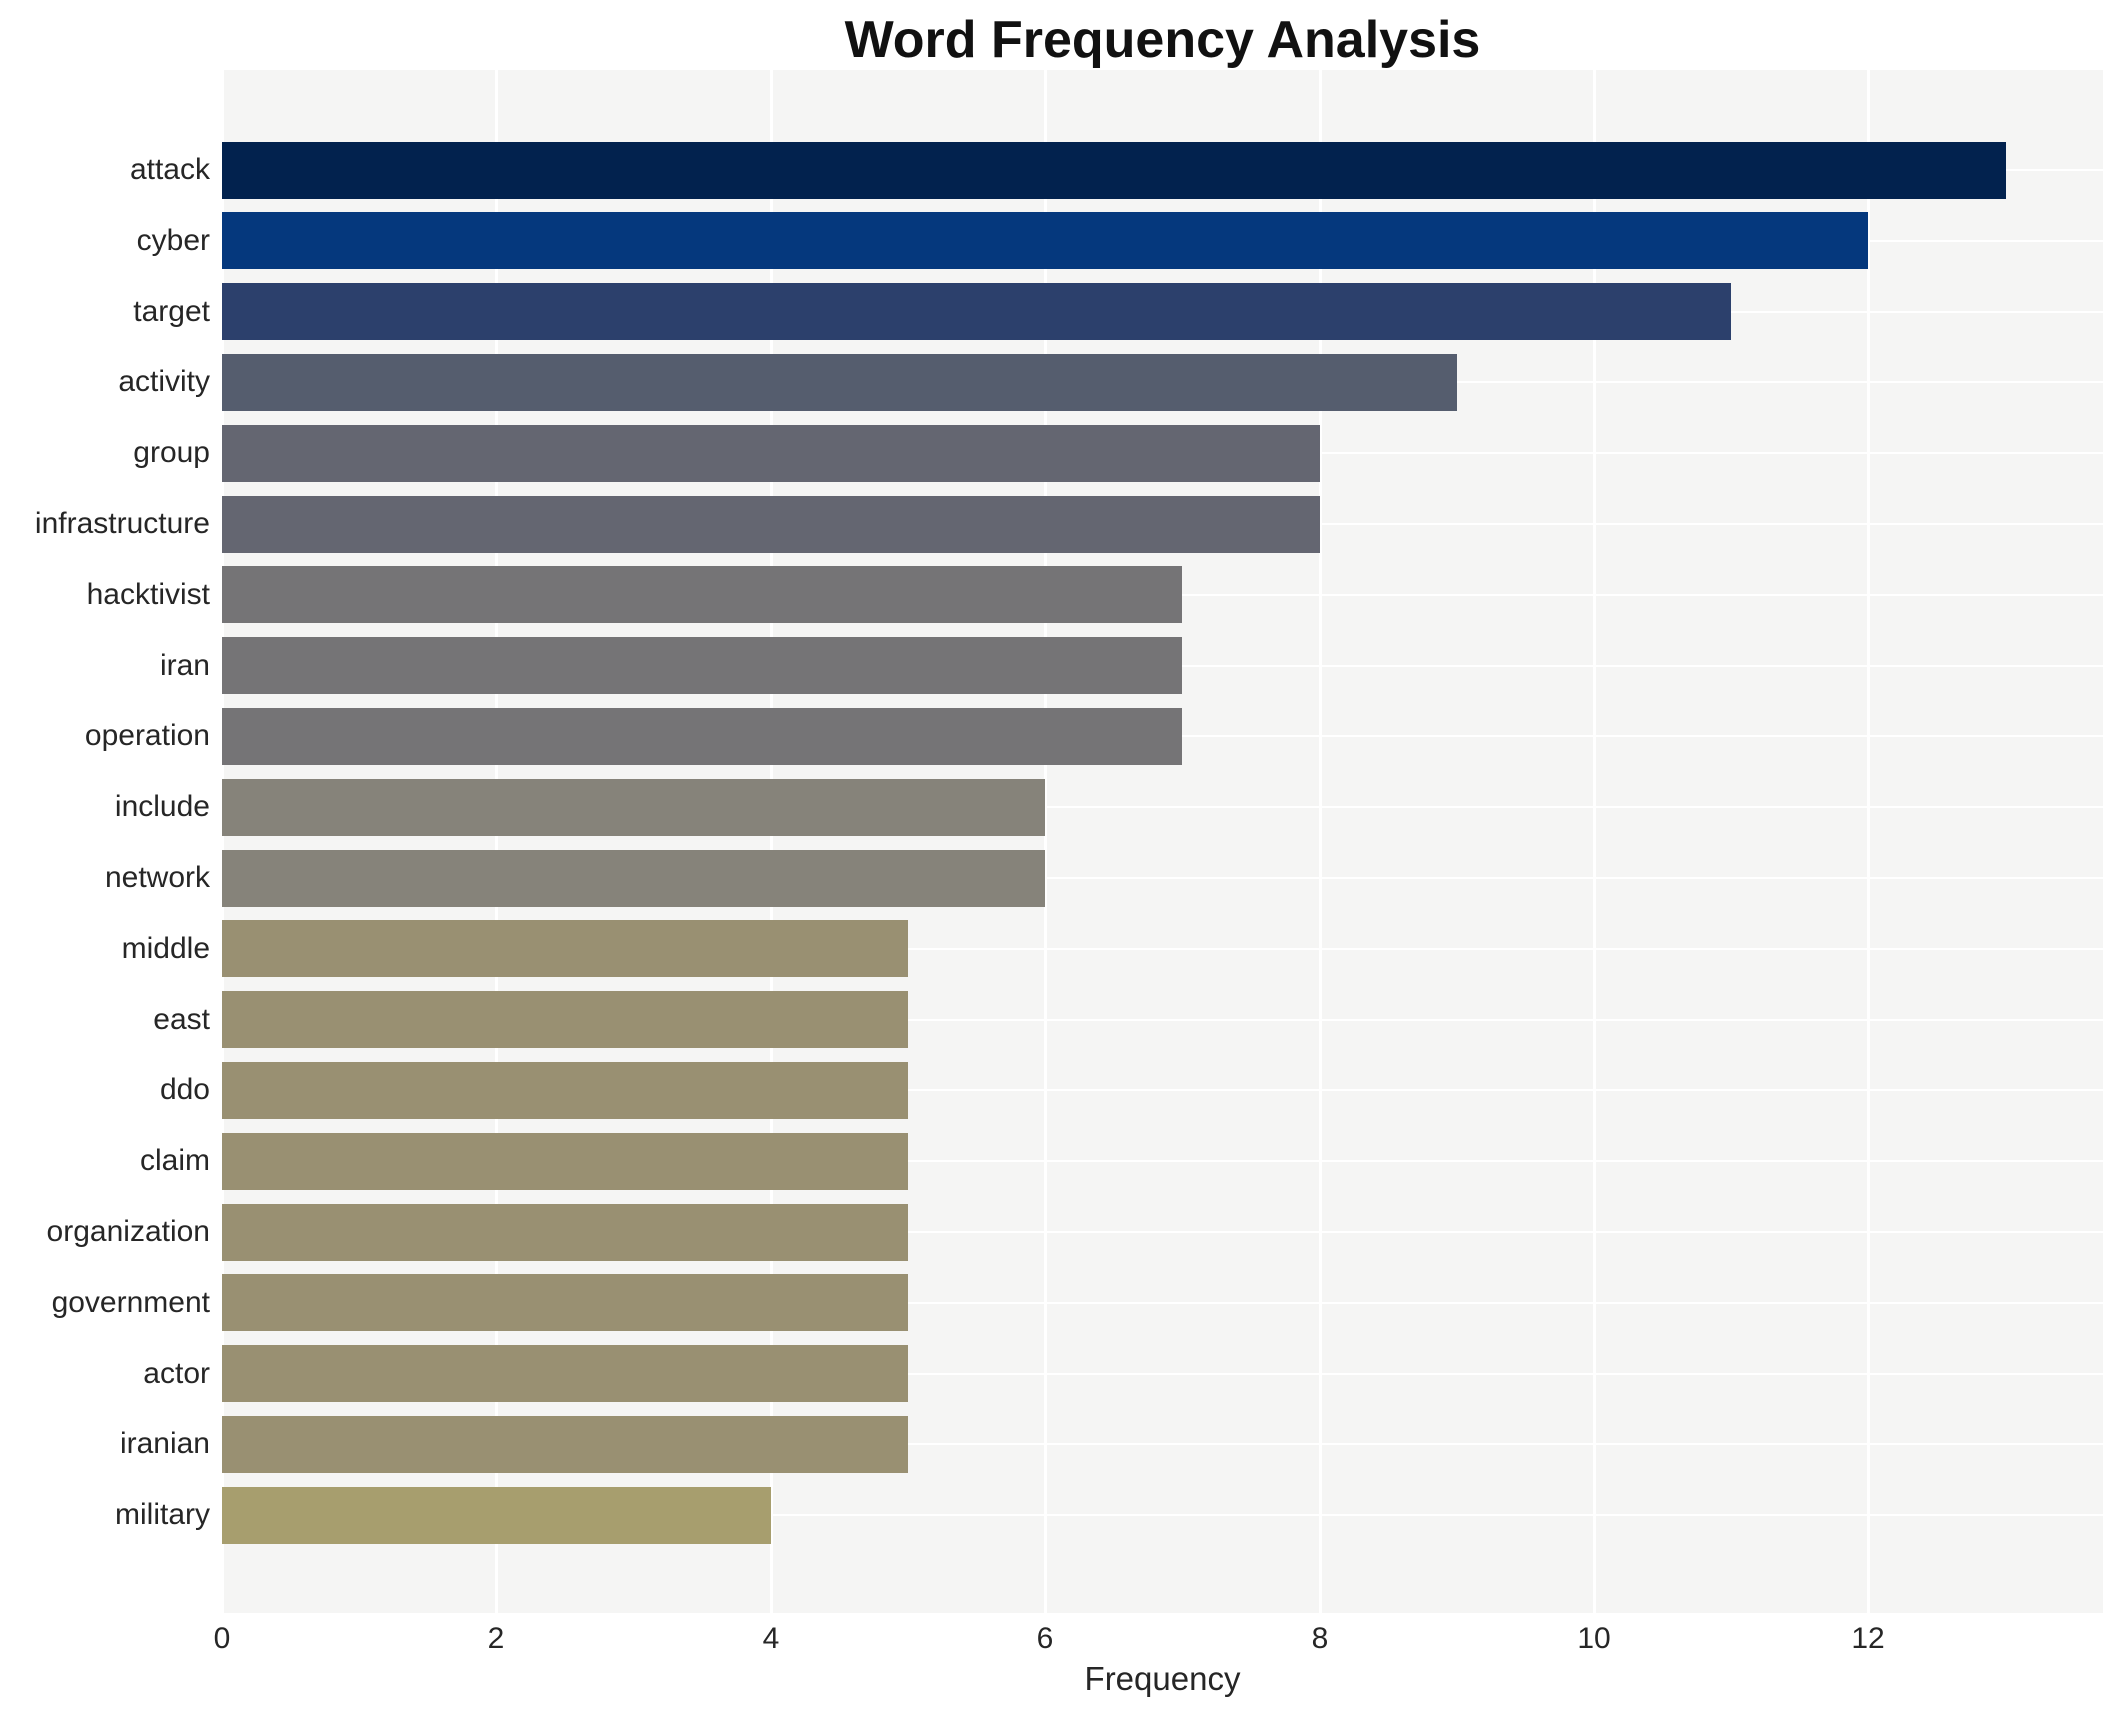  Describe the element at coordinates (174, 1160) in the screenshot. I see `y-tick-label-claim: claim` at that location.